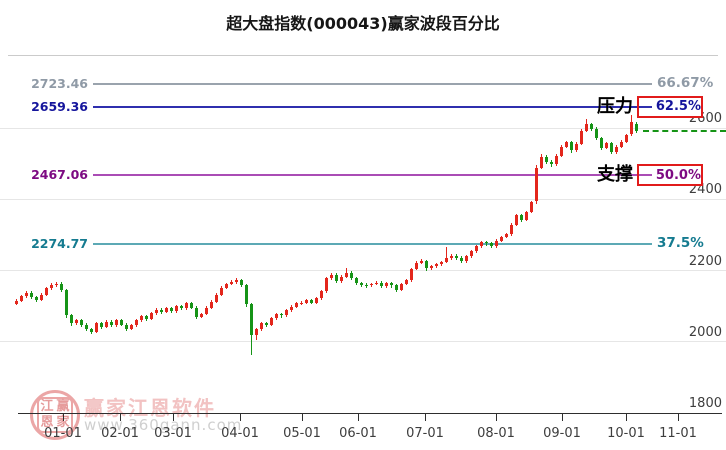 This screenshot has width=726, height=450. I want to click on level-percent-box: 62.5%, so click(670, 106).